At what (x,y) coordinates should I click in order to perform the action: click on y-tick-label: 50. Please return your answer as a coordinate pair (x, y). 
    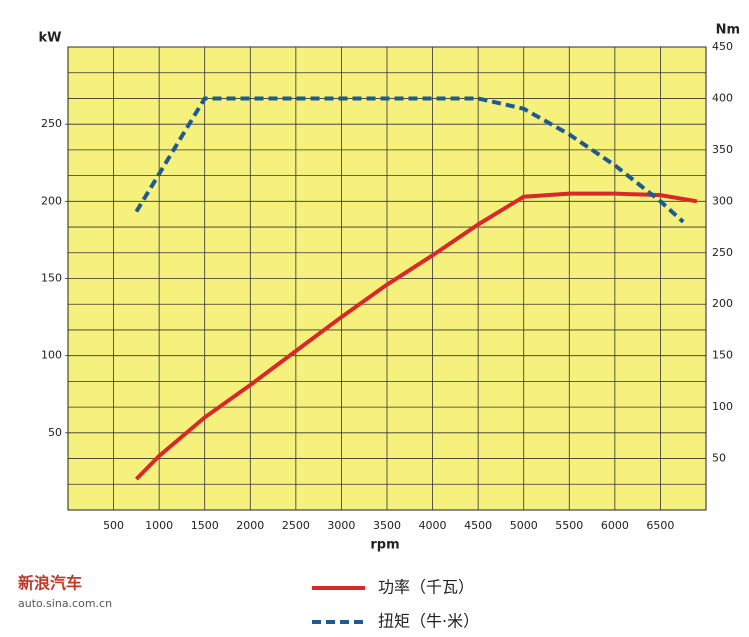
    Looking at the image, I should click on (55, 432).